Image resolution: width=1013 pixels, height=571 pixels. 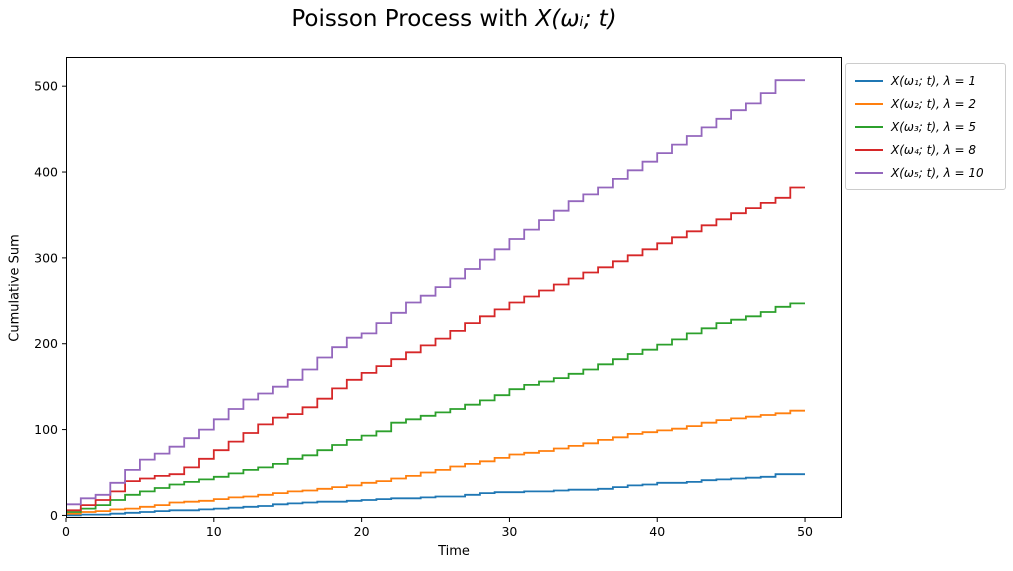 What do you see at coordinates (937, 172) in the screenshot?
I see `legend-label: X(ω₅; t), λ = 10` at bounding box center [937, 172].